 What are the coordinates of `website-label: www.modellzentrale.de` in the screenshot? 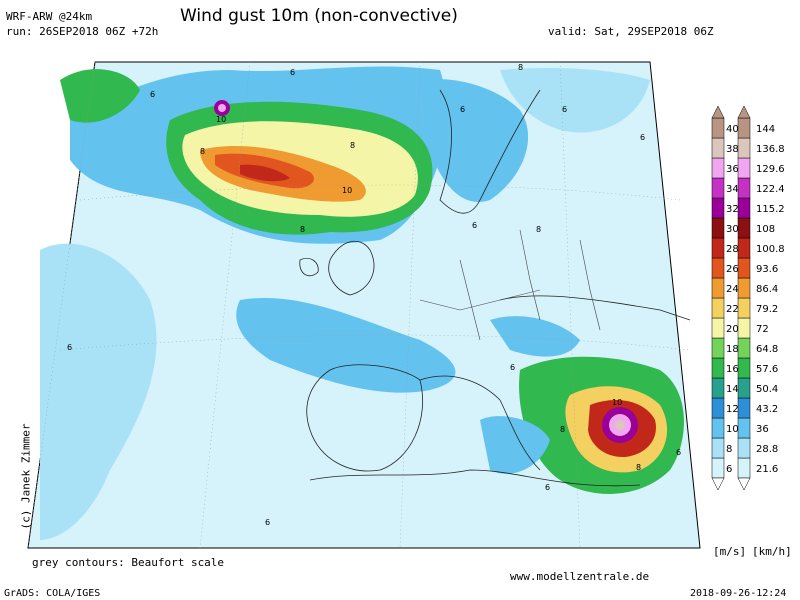 It's located at (580, 576).